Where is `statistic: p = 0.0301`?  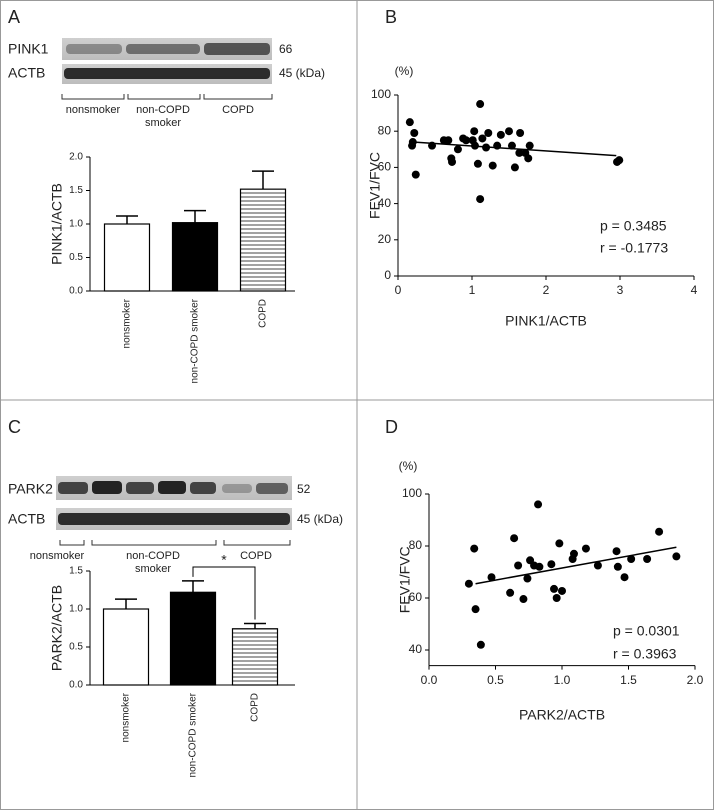
statistic: p = 0.0301 is located at coordinates (646, 631).